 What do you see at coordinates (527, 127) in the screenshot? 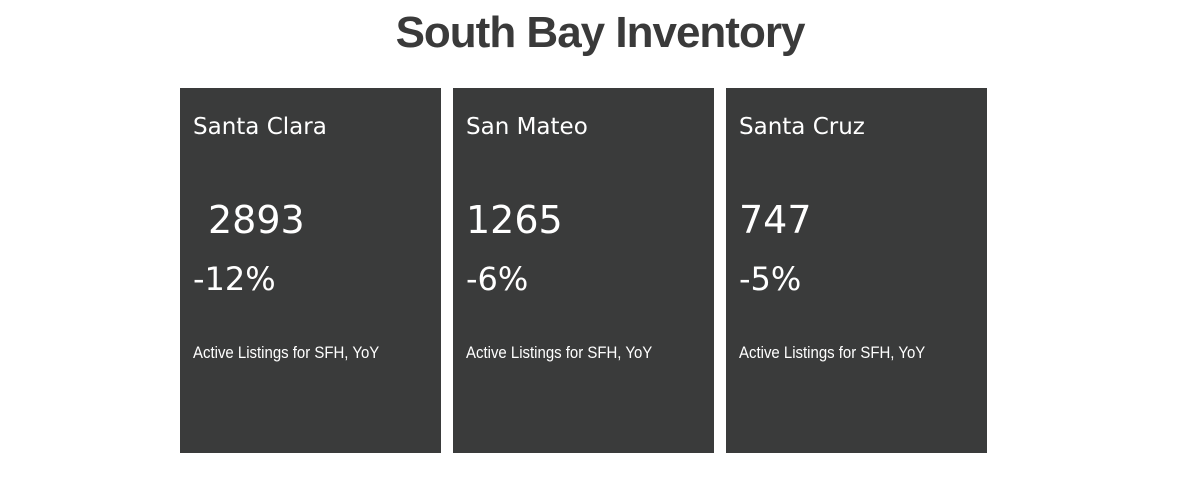
I see `region-name: San Mateo` at bounding box center [527, 127].